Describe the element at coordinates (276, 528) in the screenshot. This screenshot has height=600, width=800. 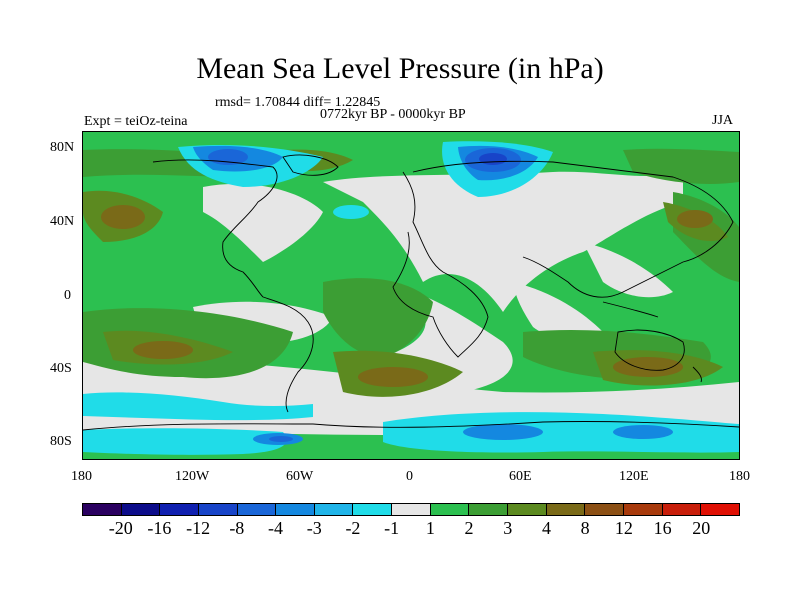
I see `colorbar-label: -4` at that location.